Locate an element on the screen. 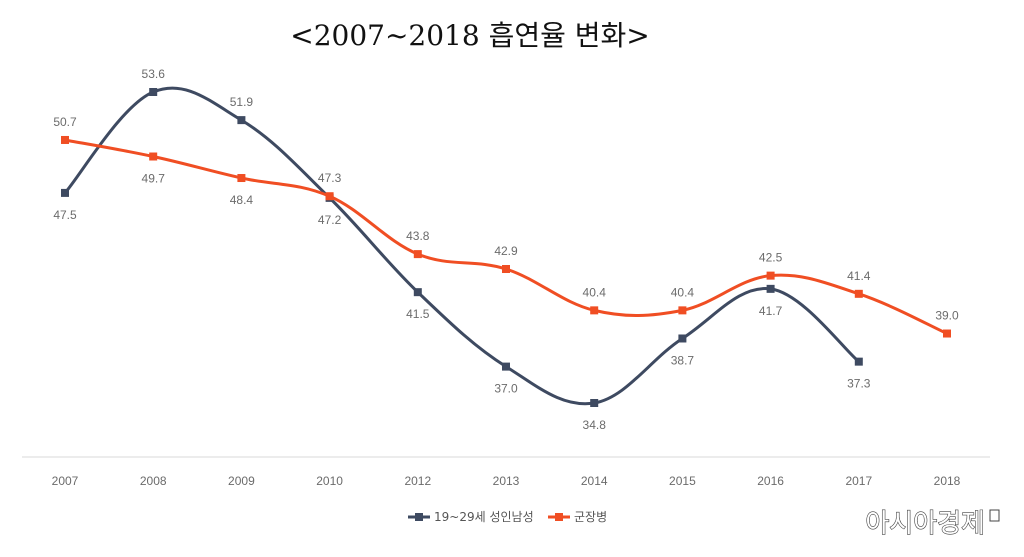 Image resolution: width=1024 pixels, height=557 pixels. data-label: 47.2 is located at coordinates (330, 220).